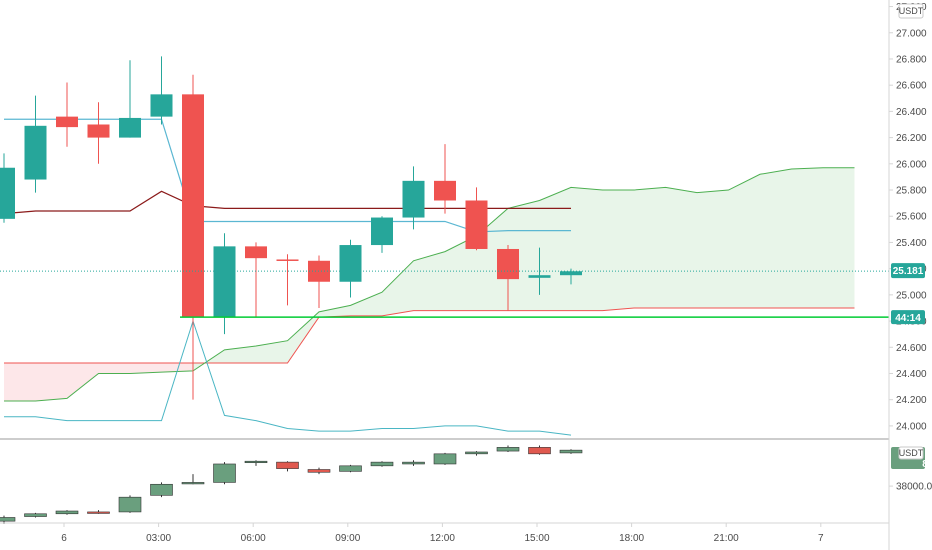 Image resolution: width=932 pixels, height=550 pixels. What do you see at coordinates (631, 538) in the screenshot?
I see `time-tick-label: 18:00` at bounding box center [631, 538].